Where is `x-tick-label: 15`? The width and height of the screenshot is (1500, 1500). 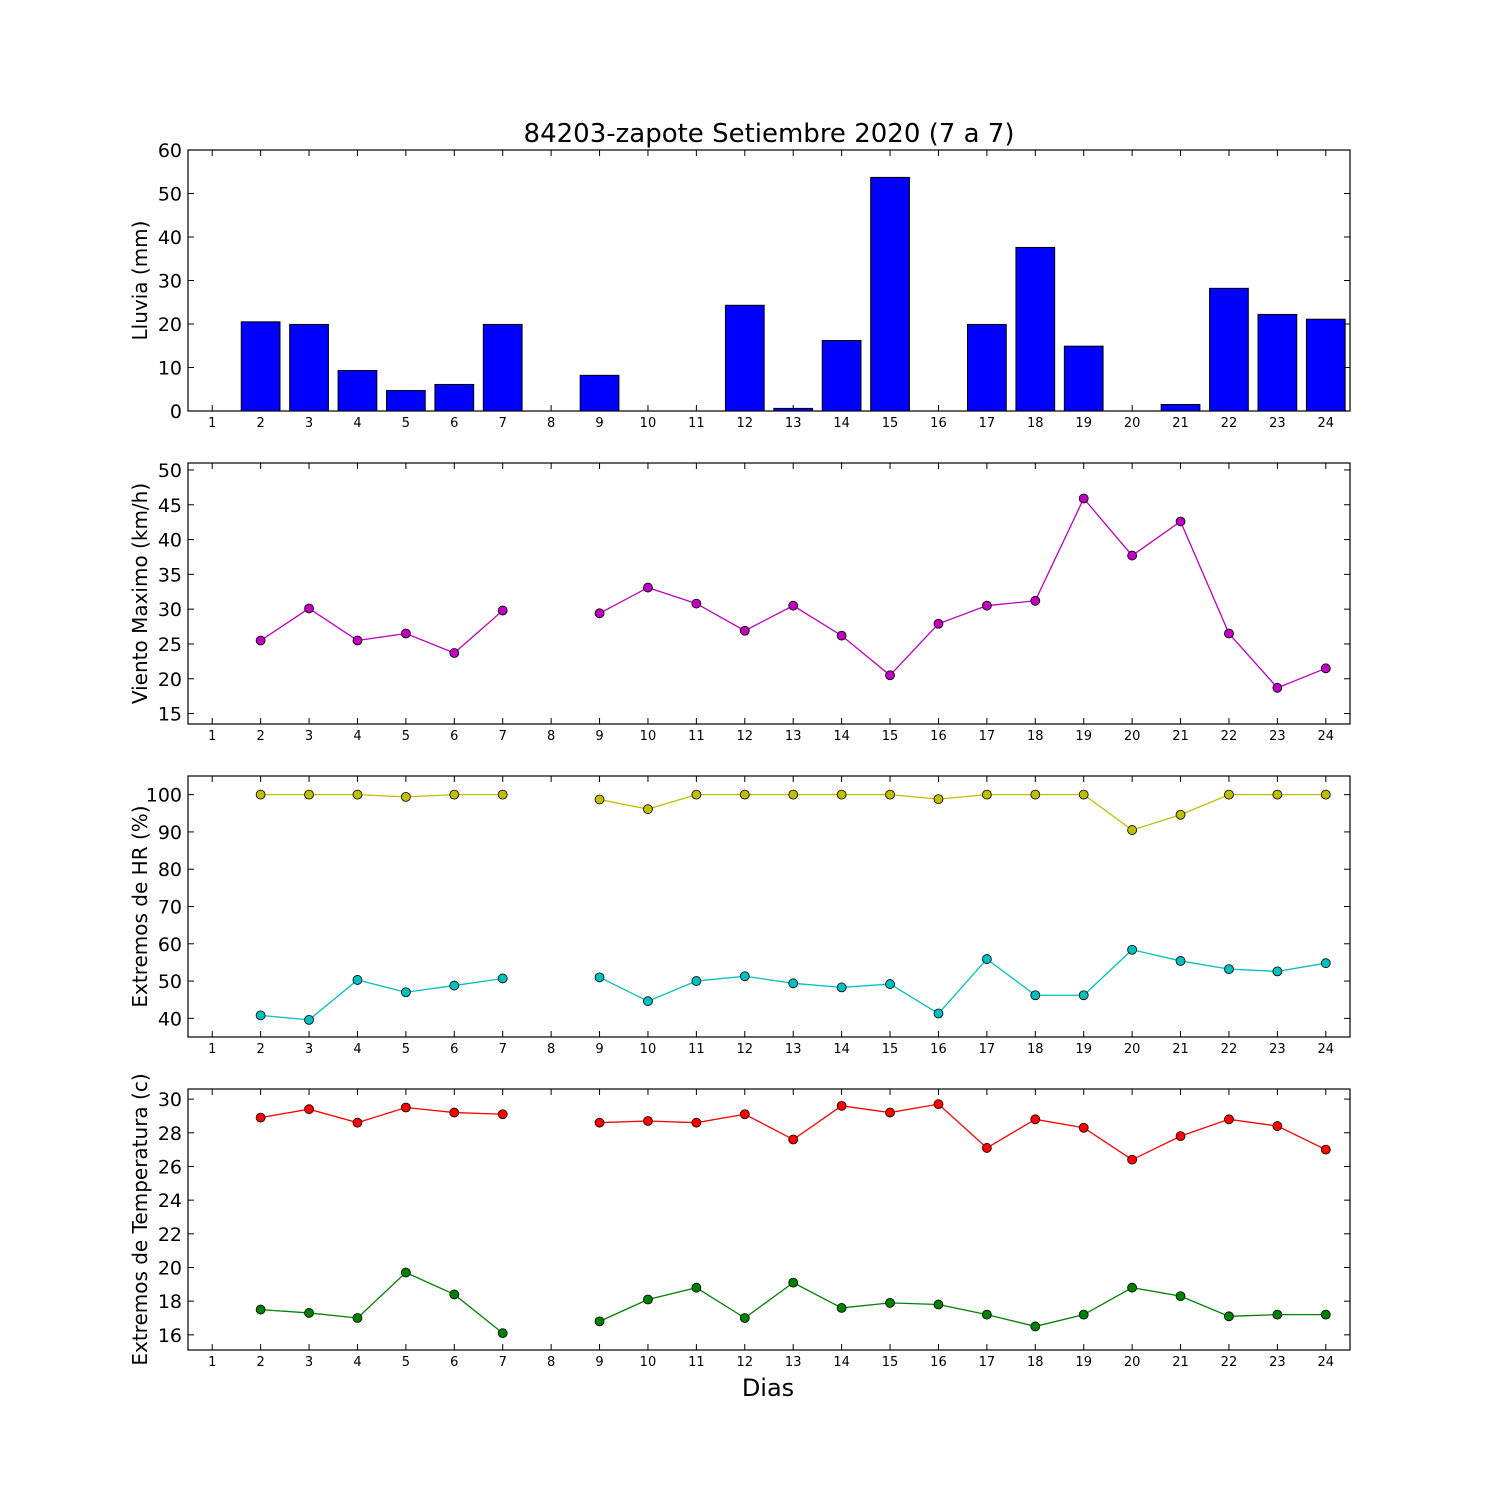
x-tick-label: 15 is located at coordinates (890, 1362).